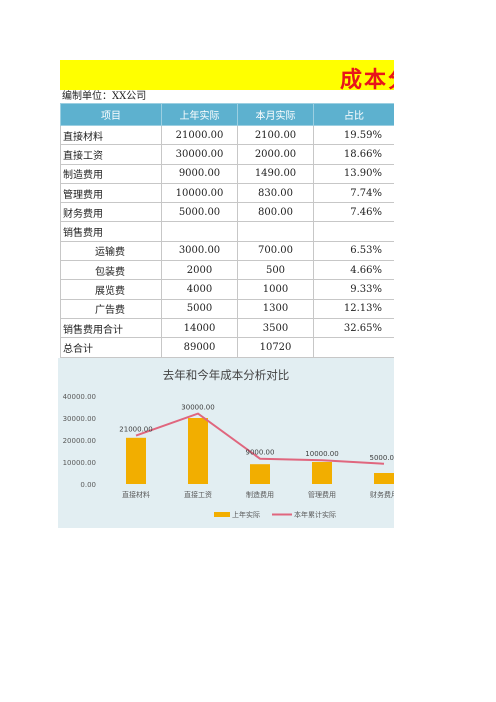  I want to click on x-tick-label: 财务费用, so click(382, 494).